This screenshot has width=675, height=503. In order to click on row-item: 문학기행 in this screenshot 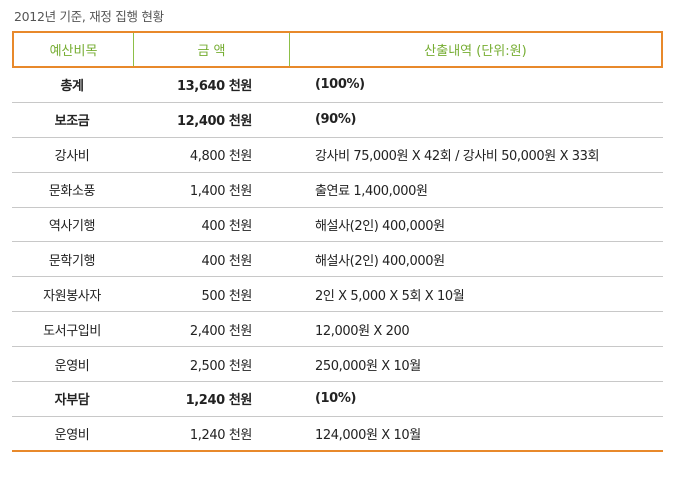, I will do `click(72, 261)`.